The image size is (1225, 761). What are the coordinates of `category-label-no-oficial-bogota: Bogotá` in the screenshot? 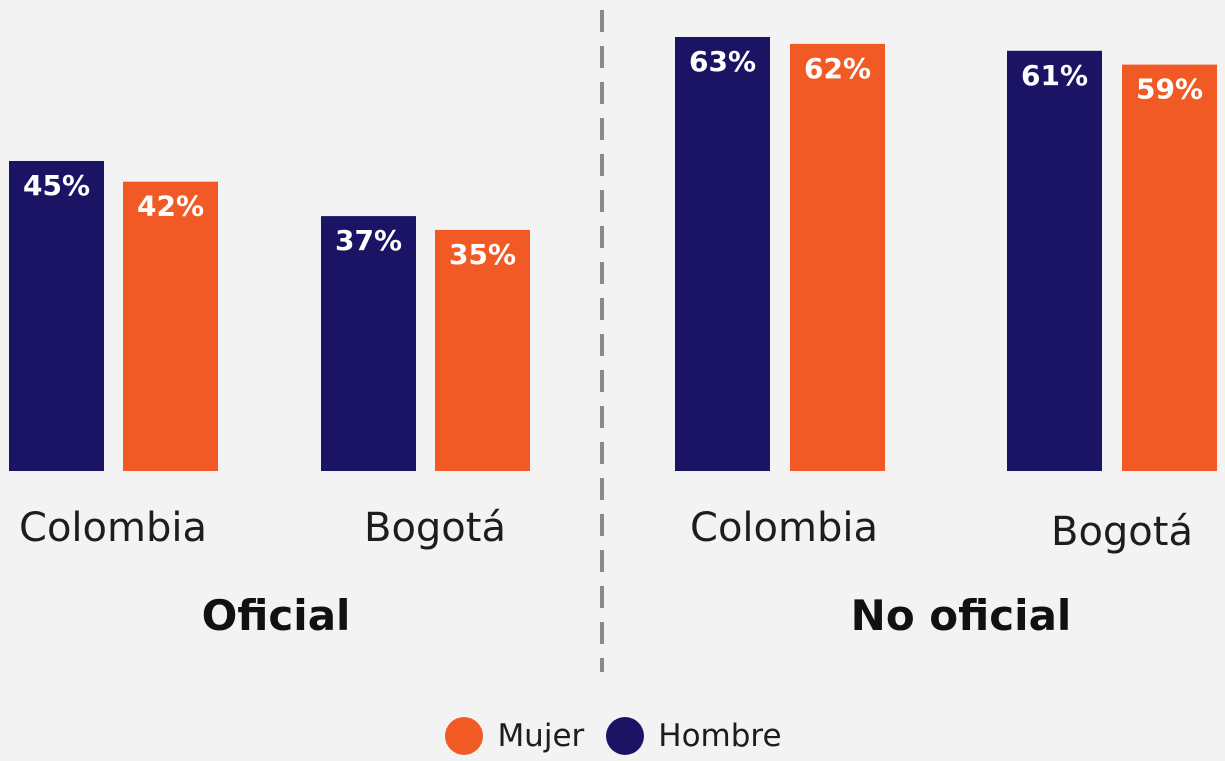 It's located at (1122, 532).